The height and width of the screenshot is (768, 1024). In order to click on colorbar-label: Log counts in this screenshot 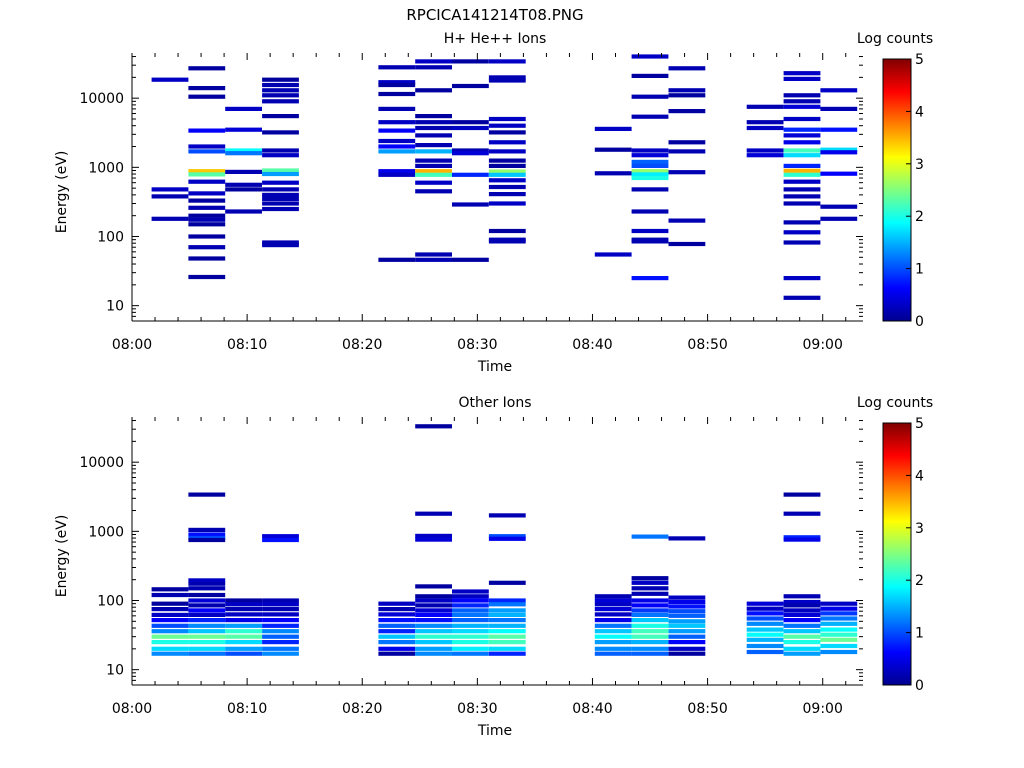, I will do `click(895, 403)`.